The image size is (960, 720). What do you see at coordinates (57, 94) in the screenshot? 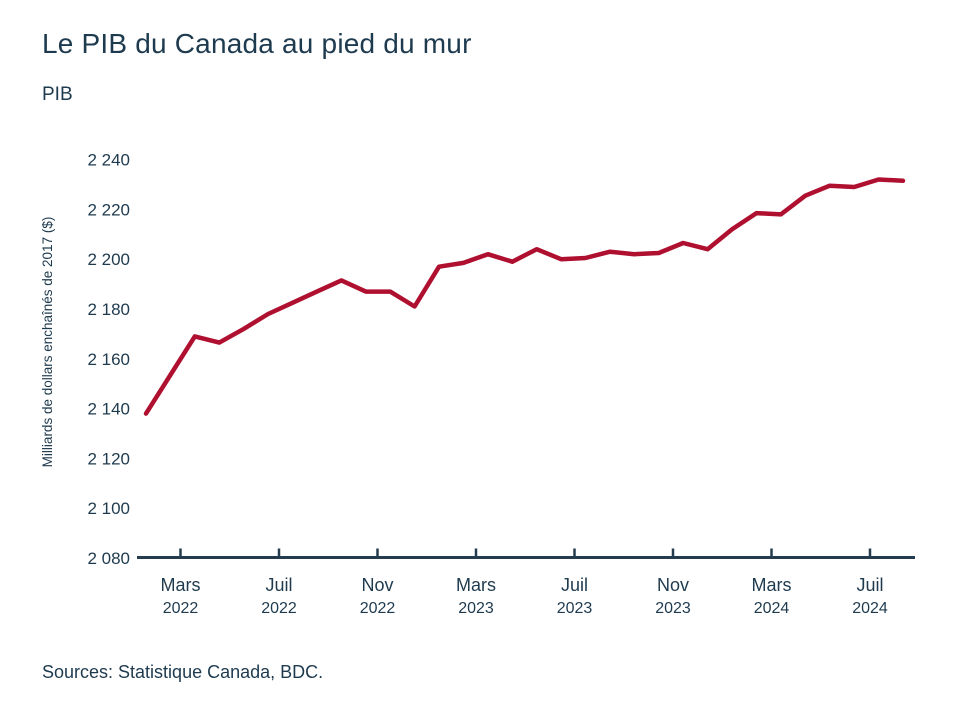
I see `chart-subtitle: PIB` at bounding box center [57, 94].